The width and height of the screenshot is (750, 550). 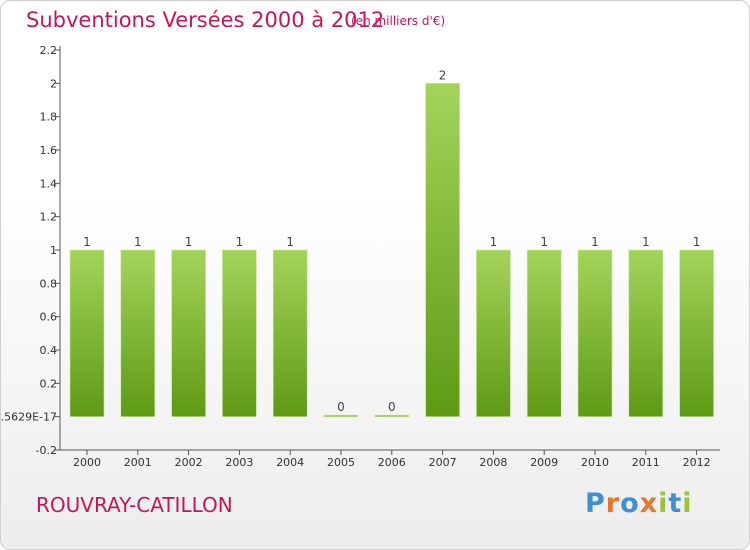 What do you see at coordinates (595, 242) in the screenshot?
I see `data-label-2010: 1` at bounding box center [595, 242].